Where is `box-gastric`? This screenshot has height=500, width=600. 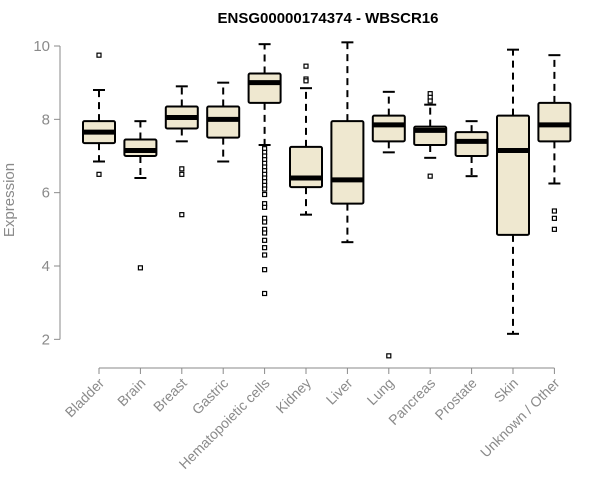
box-gastric is located at coordinates (223, 122).